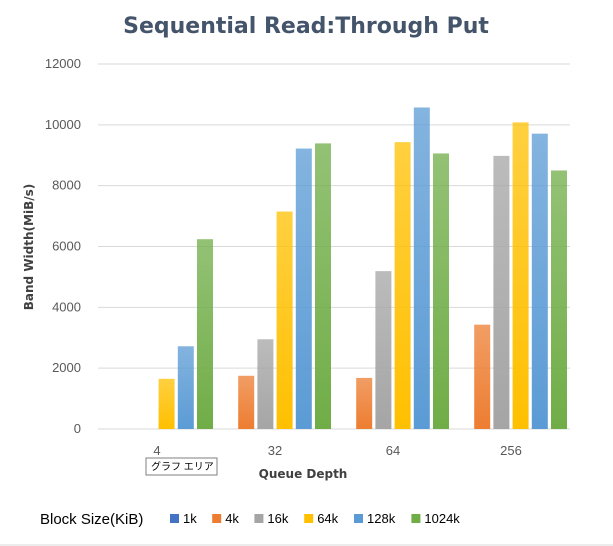  Describe the element at coordinates (381, 518) in the screenshot. I see `legend-label-128k: 128k` at that location.